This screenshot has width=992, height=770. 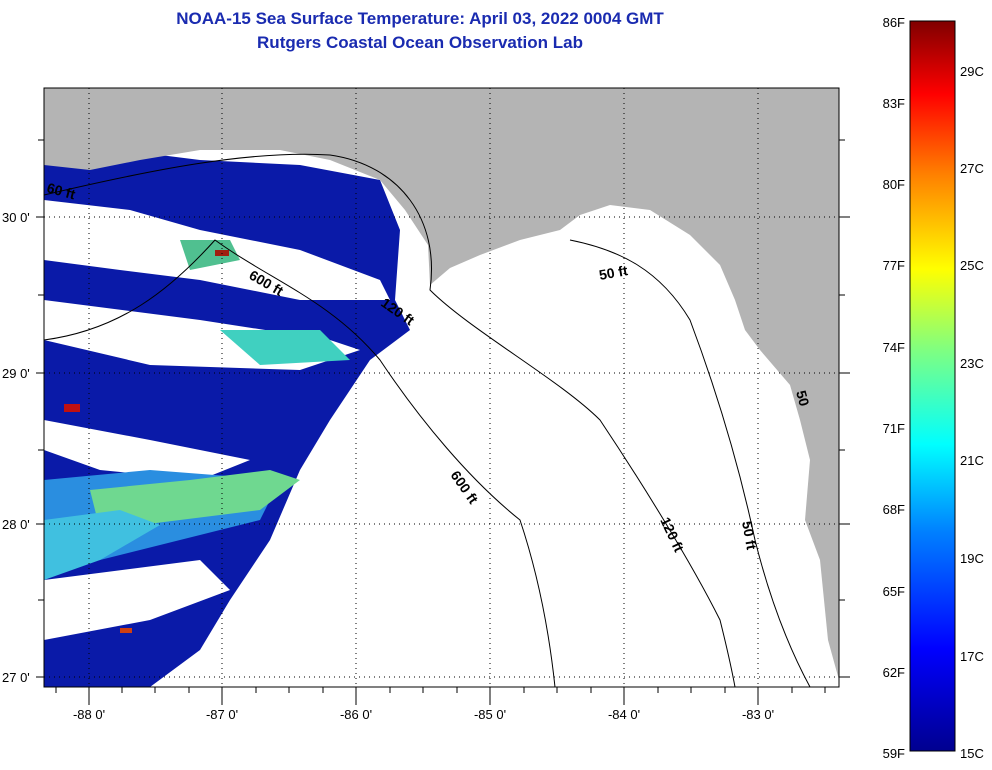 What do you see at coordinates (758, 714) in the screenshot?
I see `lon-label: -83 0'` at bounding box center [758, 714].